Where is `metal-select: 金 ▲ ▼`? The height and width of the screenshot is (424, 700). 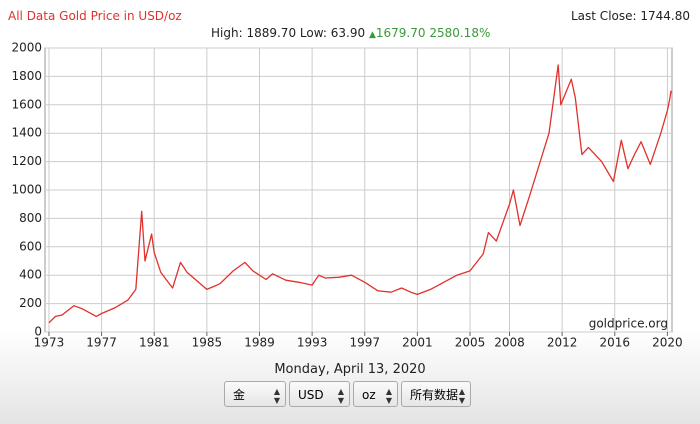 metal-select: 金 ▲ ▼ is located at coordinates (255, 394).